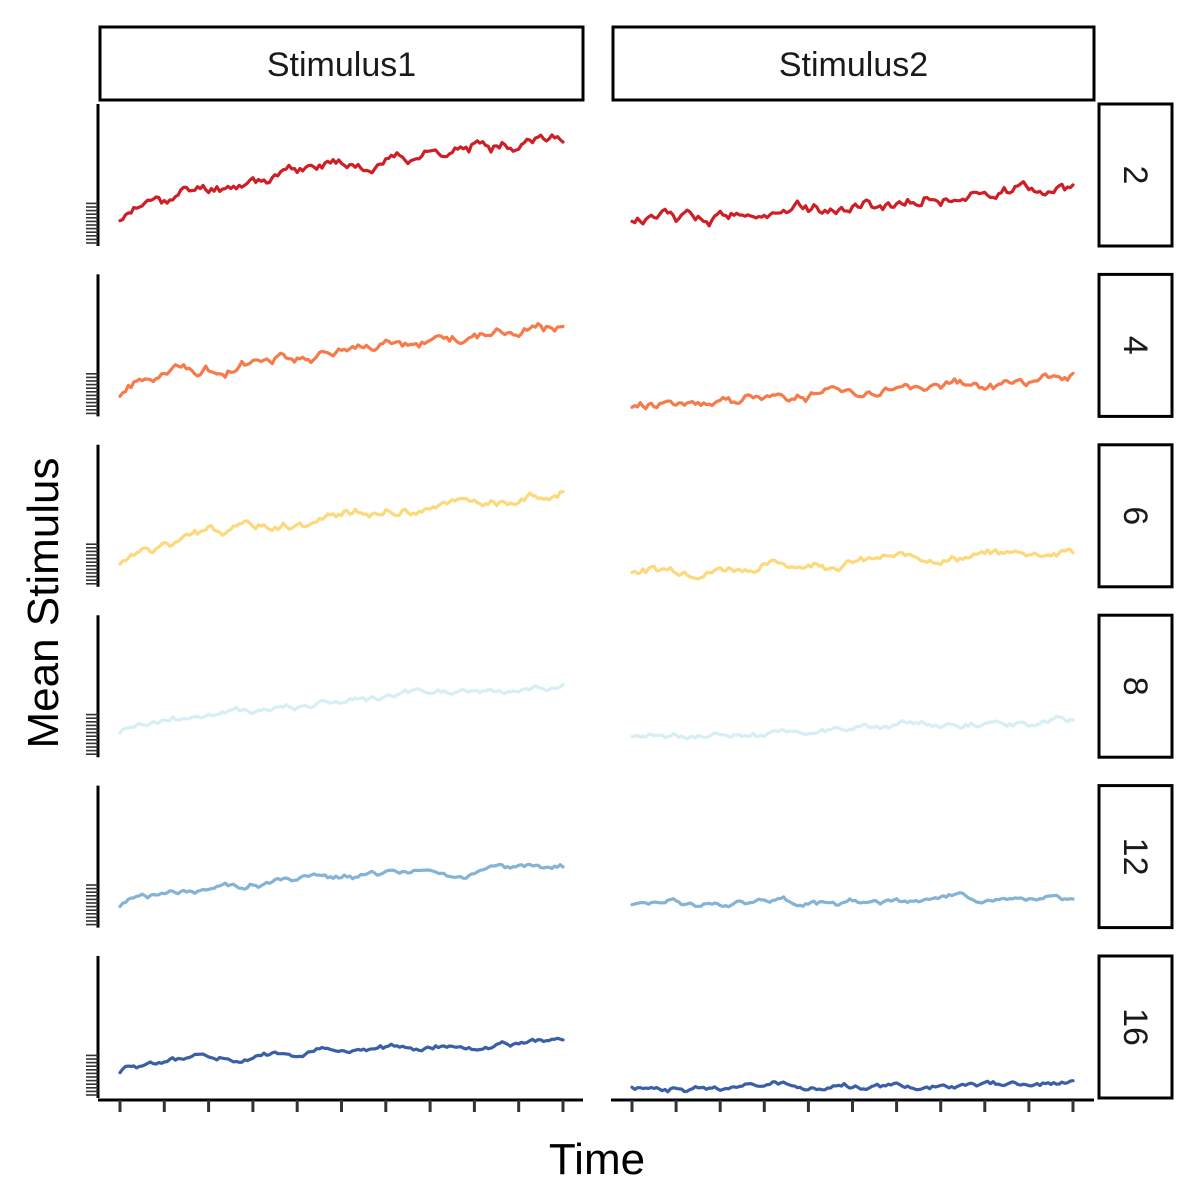 This screenshot has height=1200, width=1200. I want to click on row-strip-label: 8, so click(1135, 686).